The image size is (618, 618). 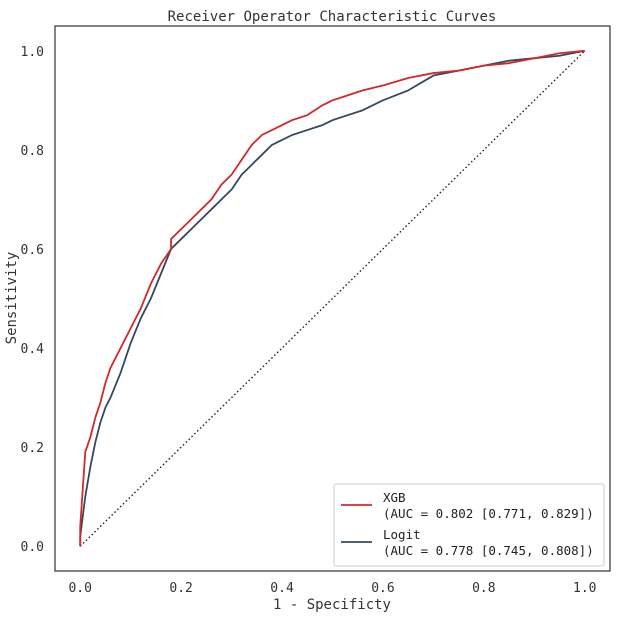 What do you see at coordinates (32, 448) in the screenshot?
I see `y-tick-label: 0.2` at bounding box center [32, 448].